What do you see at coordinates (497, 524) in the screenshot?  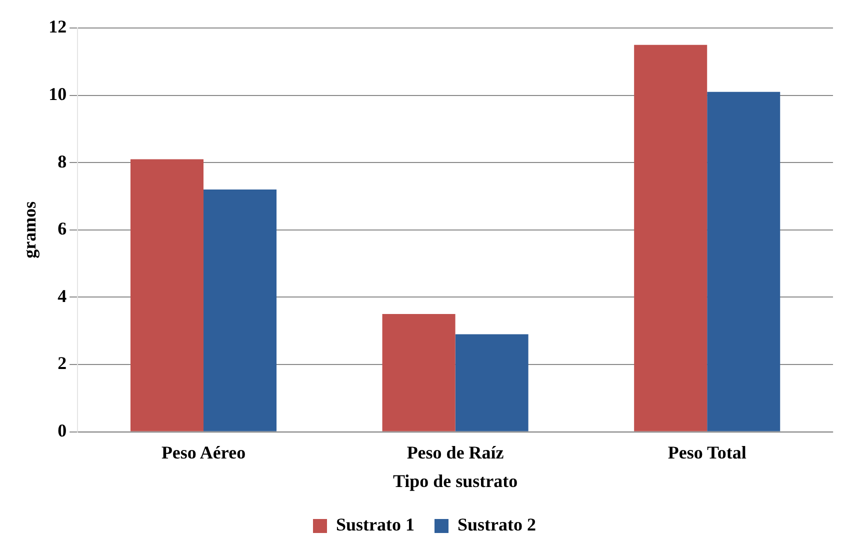 I see `legend-label: Sustrato 2` at bounding box center [497, 524].